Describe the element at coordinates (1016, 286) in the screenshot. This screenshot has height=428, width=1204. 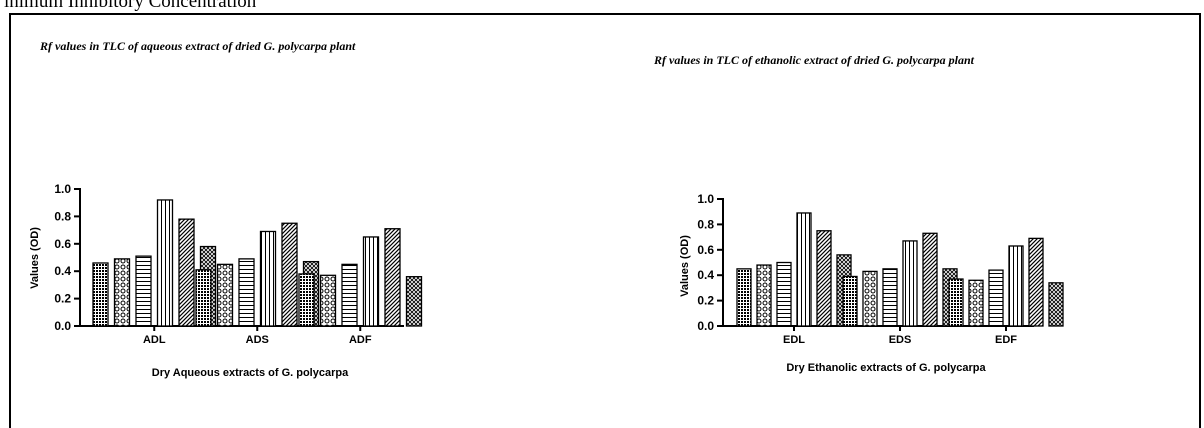
I see `bar-edf-s4` at that location.